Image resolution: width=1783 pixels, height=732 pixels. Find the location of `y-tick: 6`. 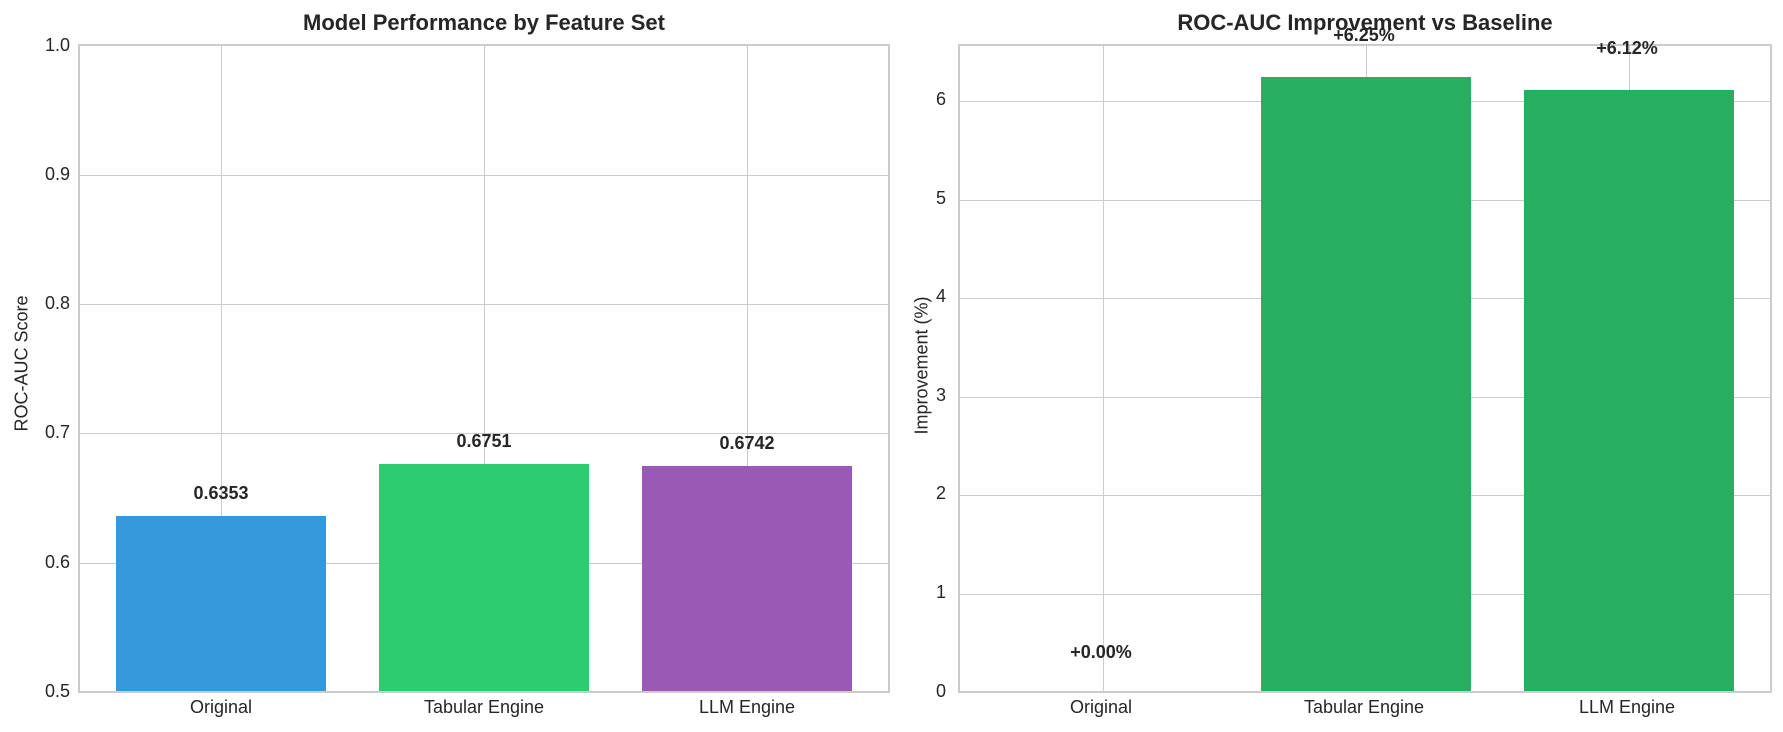

y-tick: 6 is located at coordinates (940, 99).